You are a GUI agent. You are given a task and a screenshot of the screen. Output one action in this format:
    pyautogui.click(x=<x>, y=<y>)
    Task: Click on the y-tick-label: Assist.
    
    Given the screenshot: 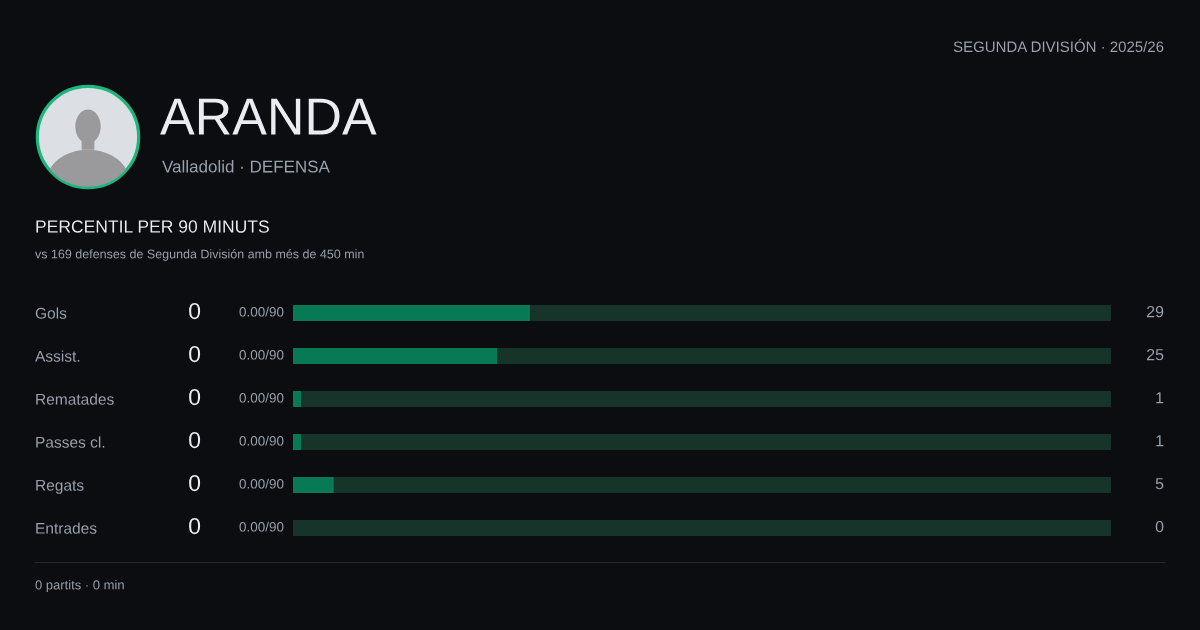 What is the action you would take?
    pyautogui.click(x=57, y=356)
    